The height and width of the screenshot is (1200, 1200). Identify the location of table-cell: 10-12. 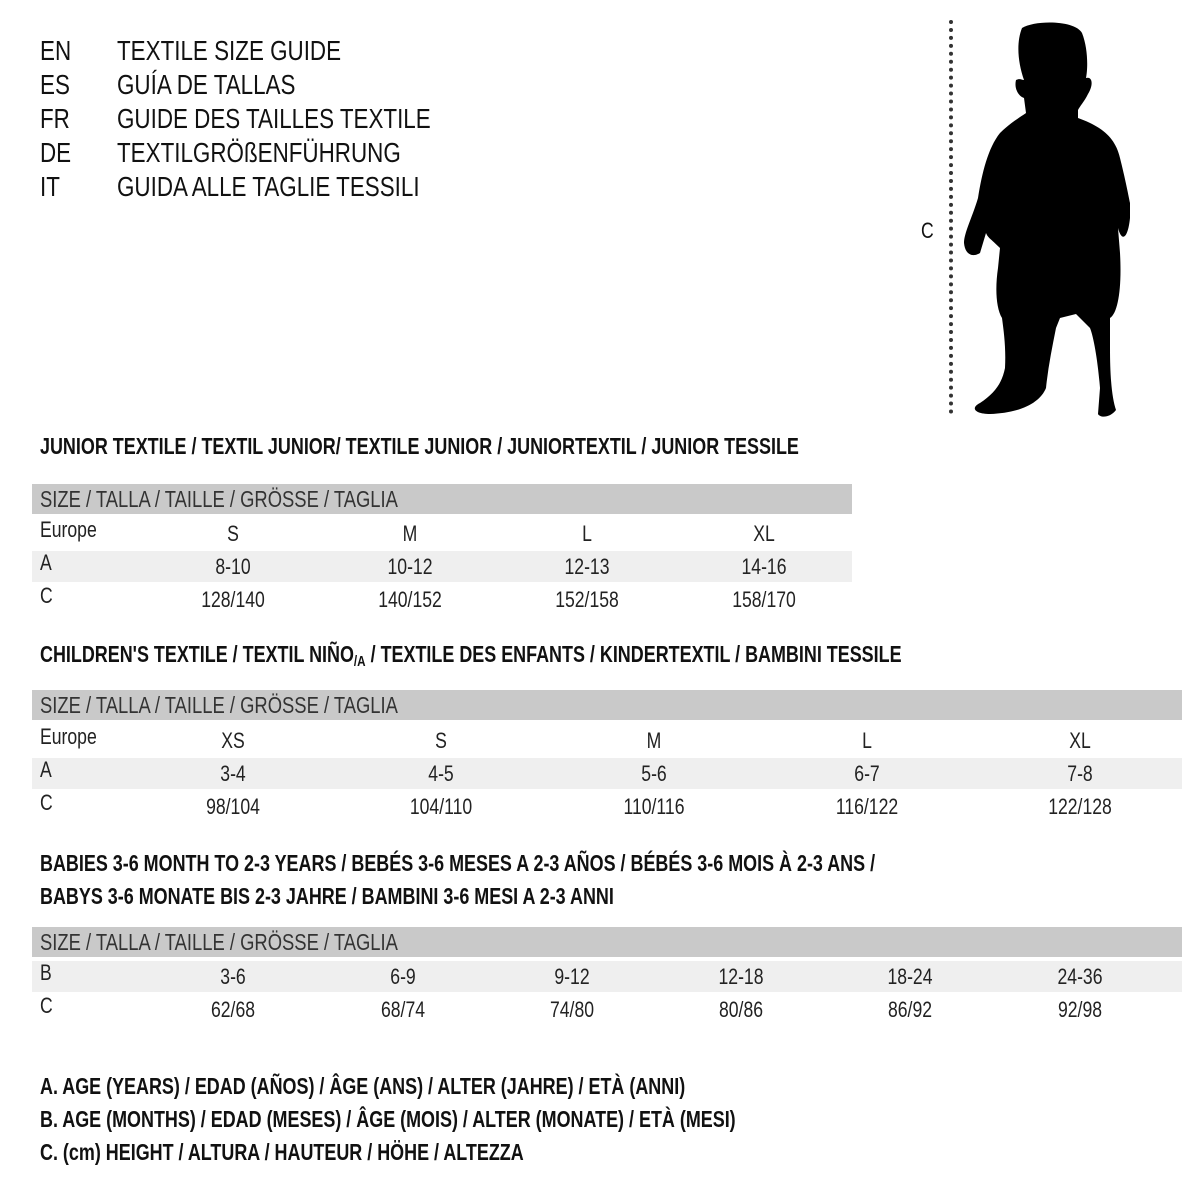
(410, 566).